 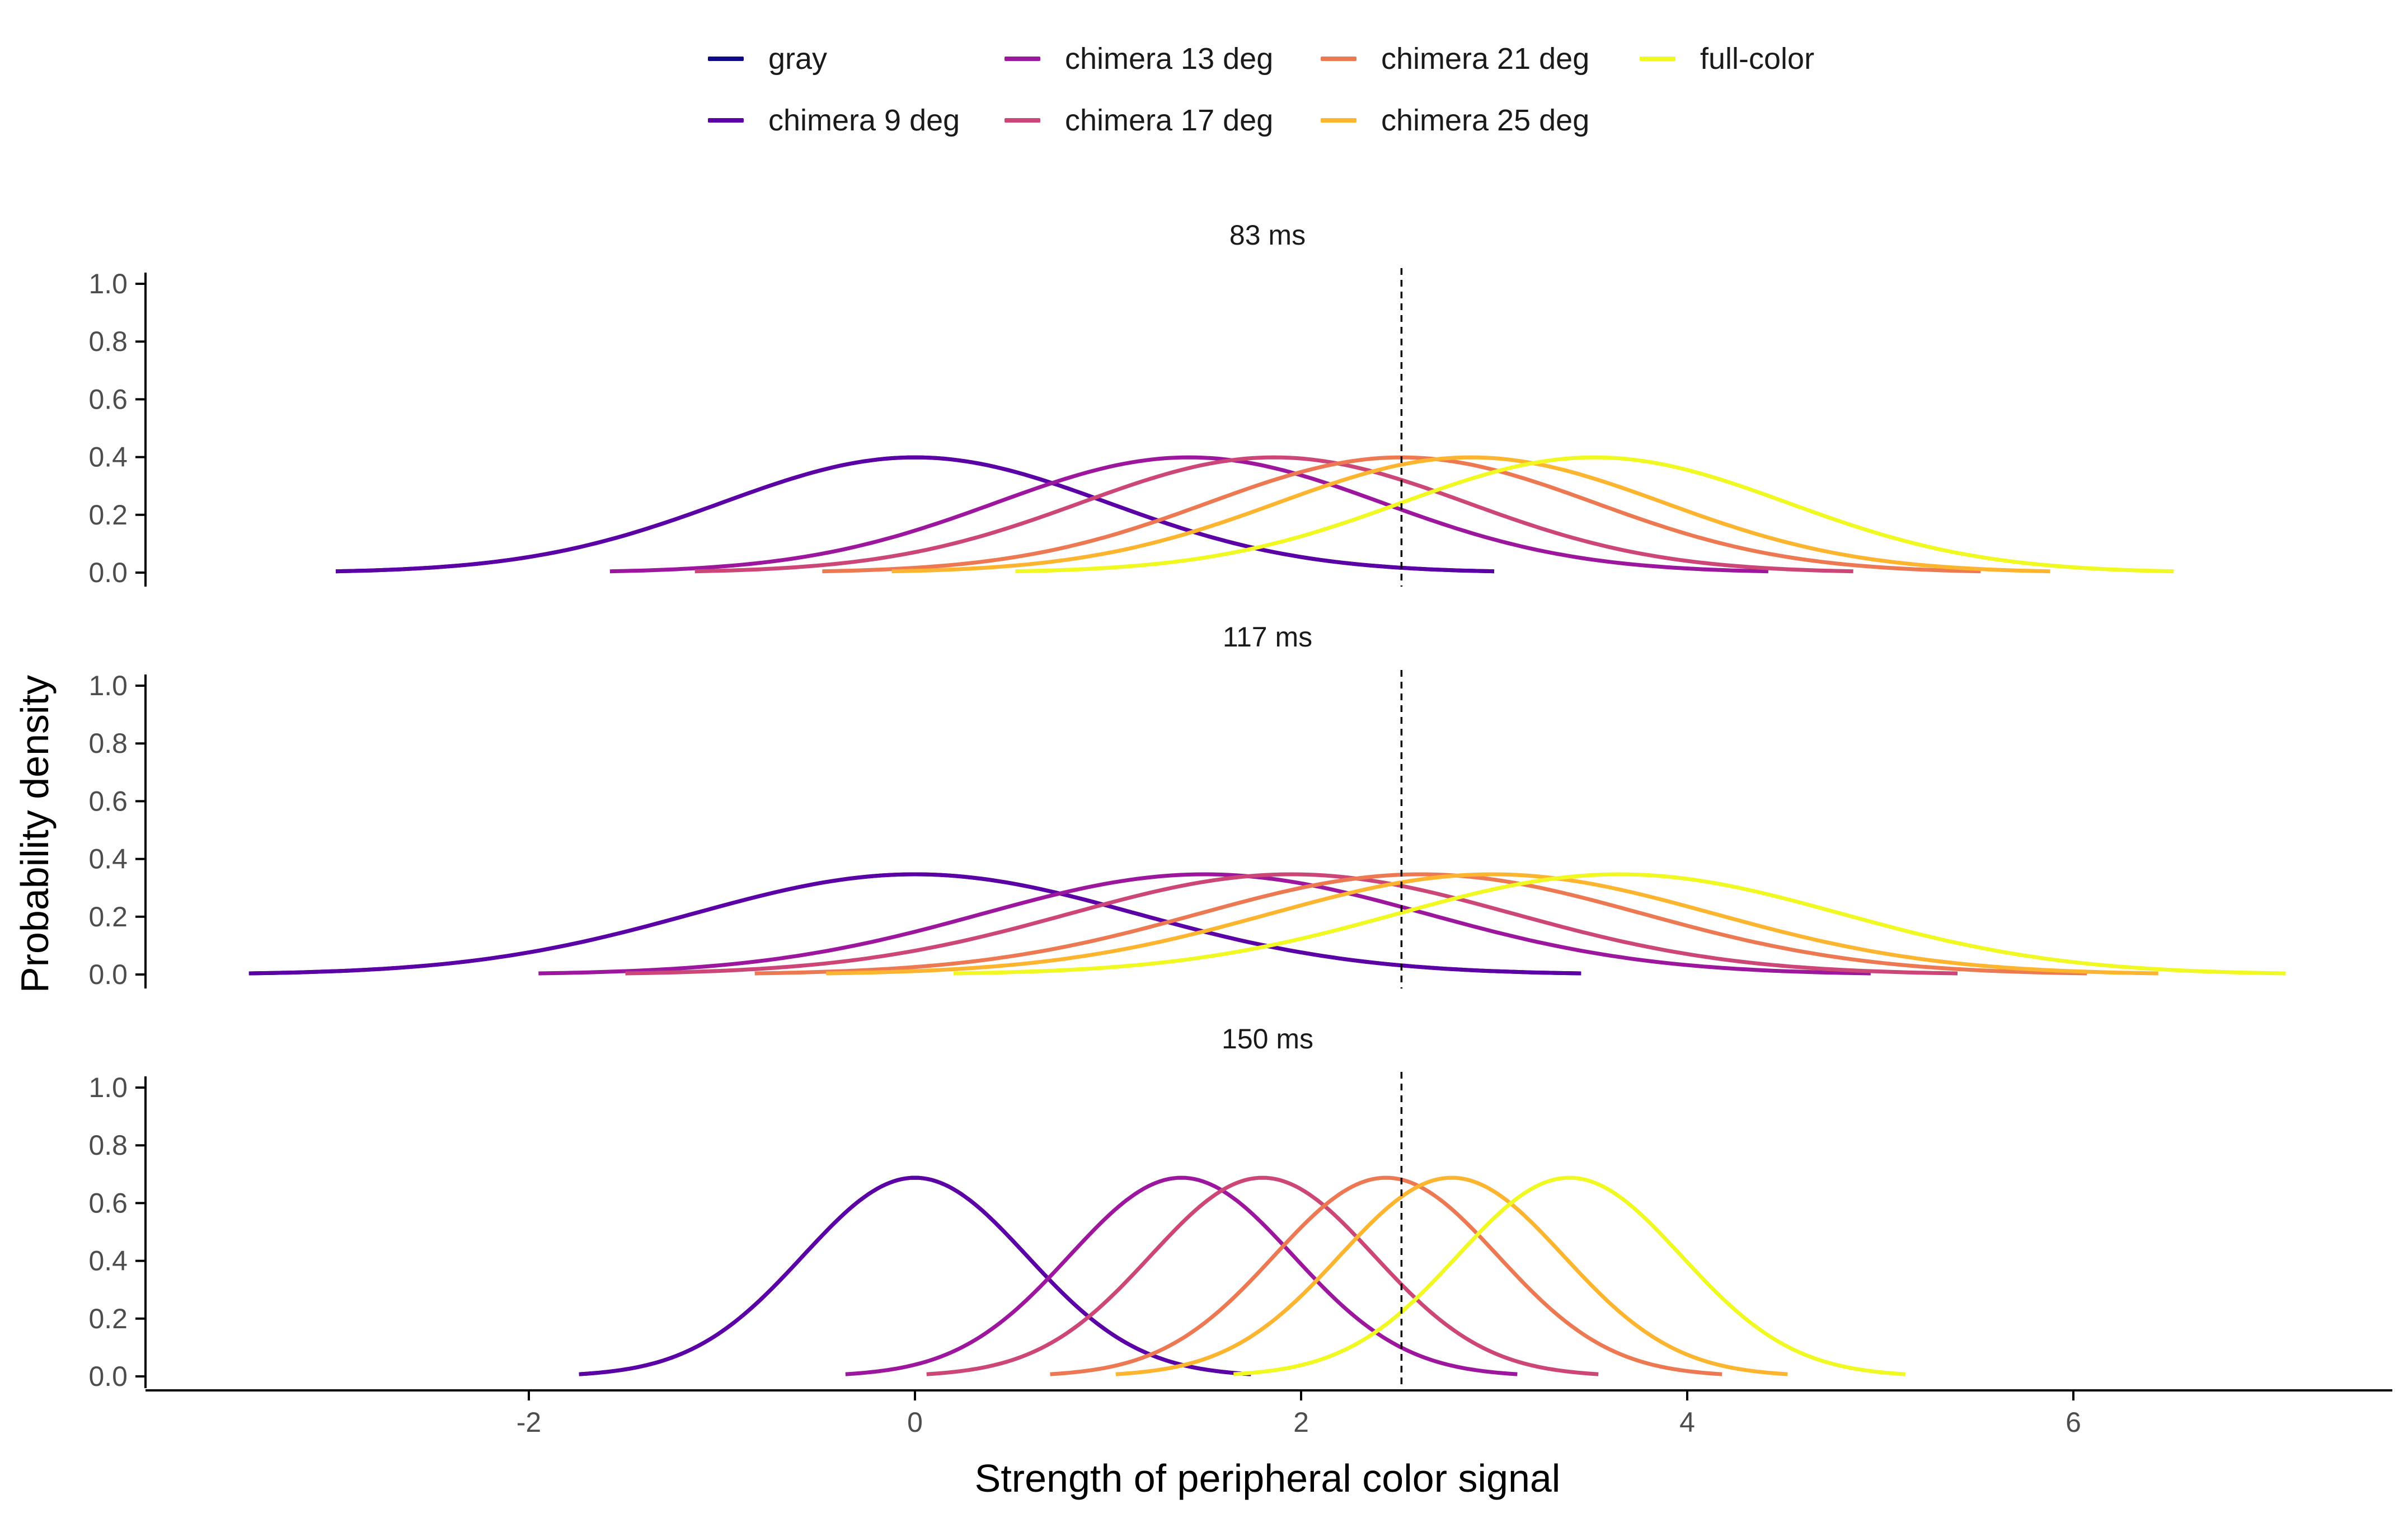 What do you see at coordinates (1267, 235) in the screenshot?
I see `panel-title: 83 ms` at bounding box center [1267, 235].